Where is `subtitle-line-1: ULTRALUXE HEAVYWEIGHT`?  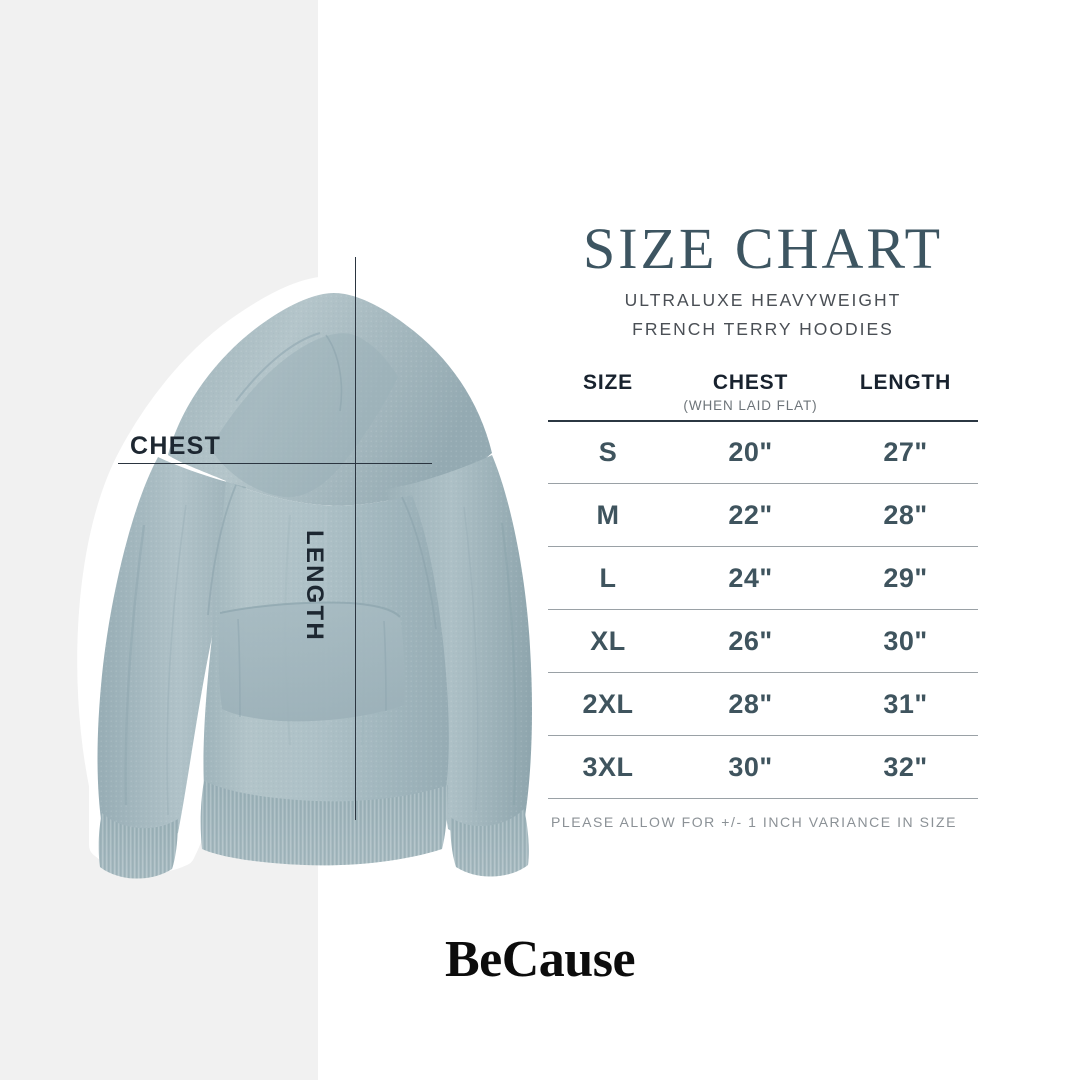
subtitle-line-1: ULTRALUXE HEAVYWEIGHT is located at coordinates (763, 300).